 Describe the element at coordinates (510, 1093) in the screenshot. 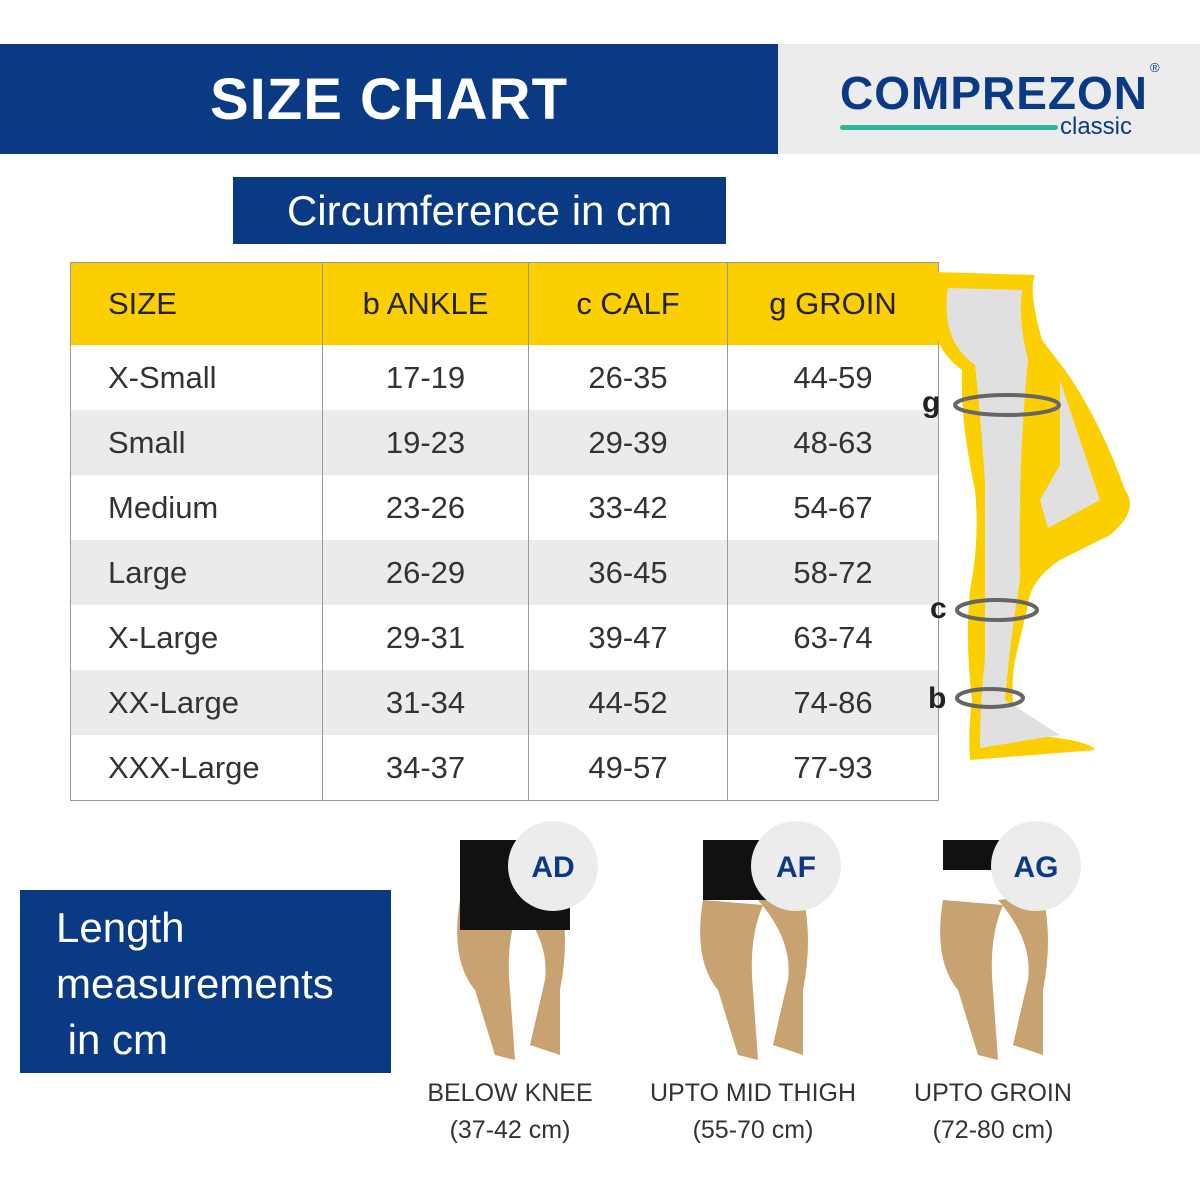

I see `length-name: BELOW KNEE` at that location.